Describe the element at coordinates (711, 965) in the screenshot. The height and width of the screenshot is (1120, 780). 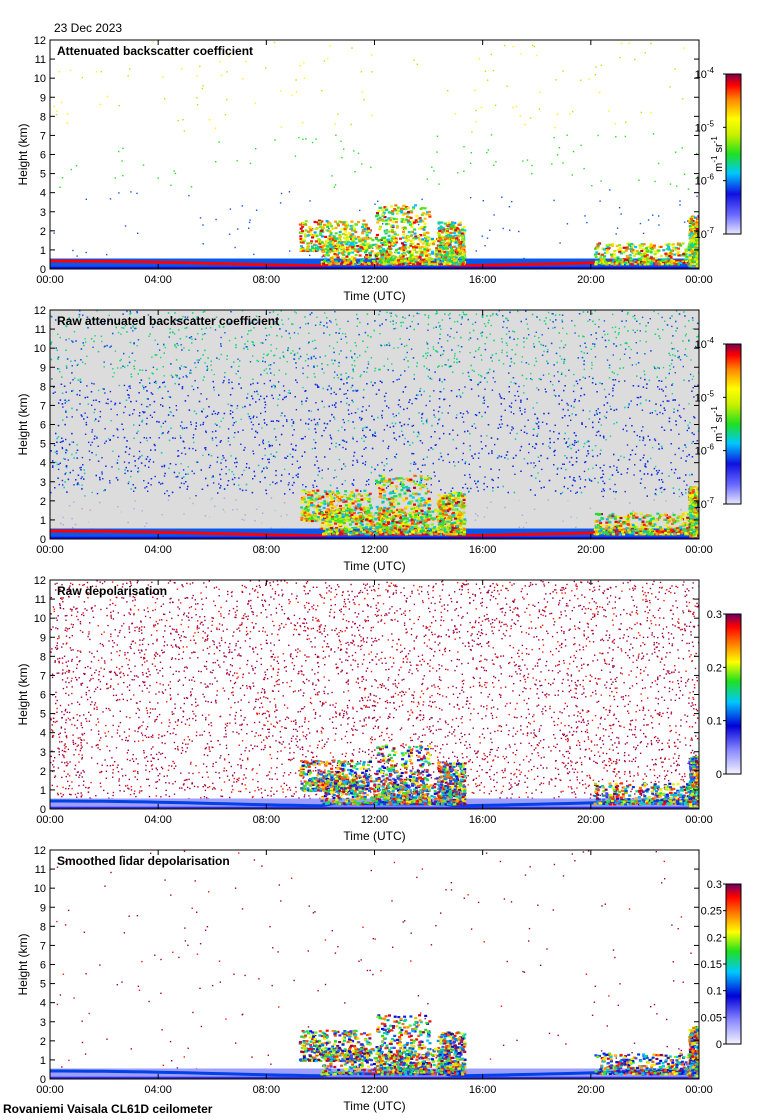
I see `colorbar-tick-label: 0.15` at that location.